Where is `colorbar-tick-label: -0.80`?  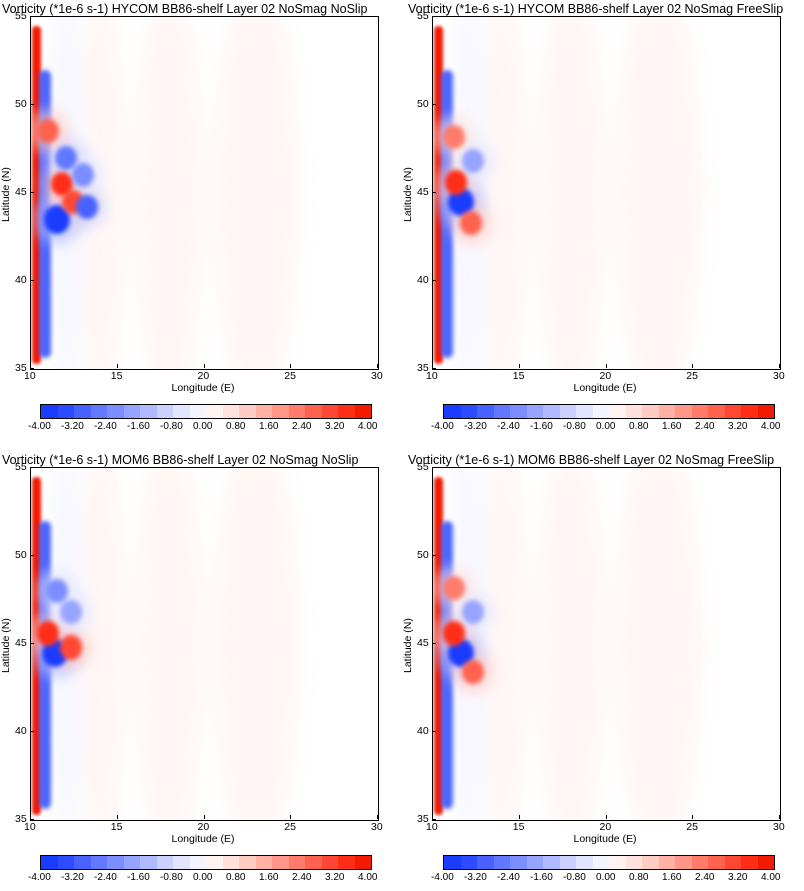 colorbar-tick-label: -0.80 is located at coordinates (171, 426).